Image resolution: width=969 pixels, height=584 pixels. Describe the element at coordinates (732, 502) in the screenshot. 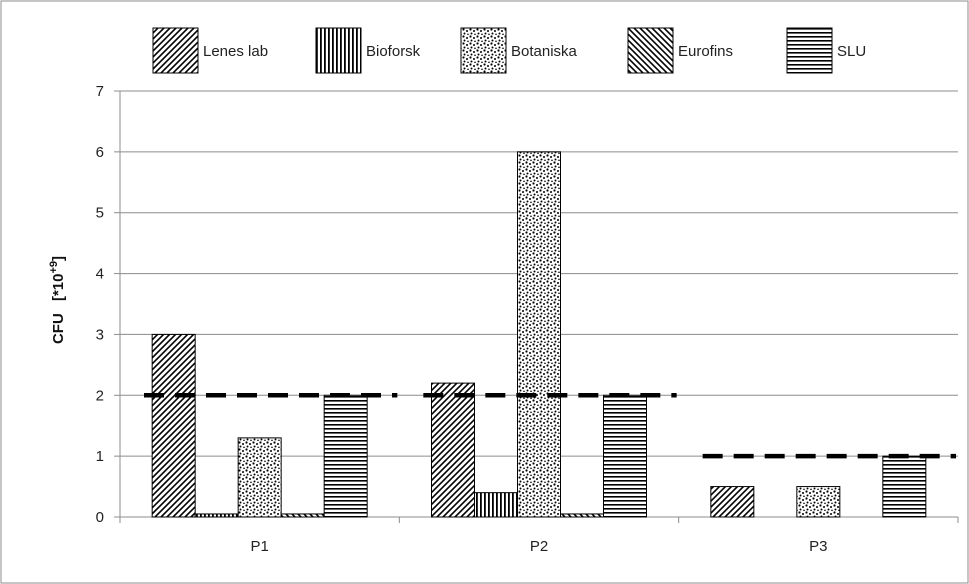

I see `bar-lenes-lab-p3` at that location.